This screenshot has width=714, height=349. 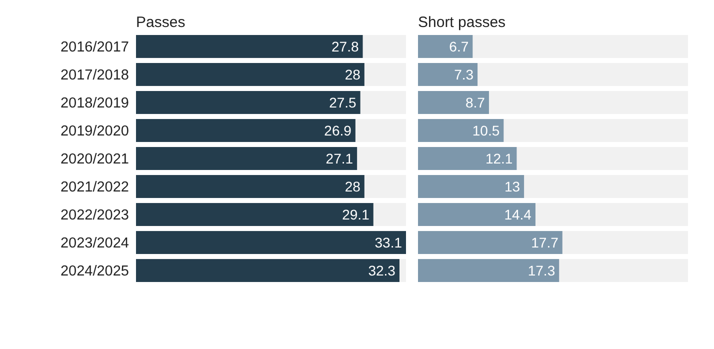 What do you see at coordinates (94, 188) in the screenshot?
I see `y-tick-label: 2021/2022` at bounding box center [94, 188].